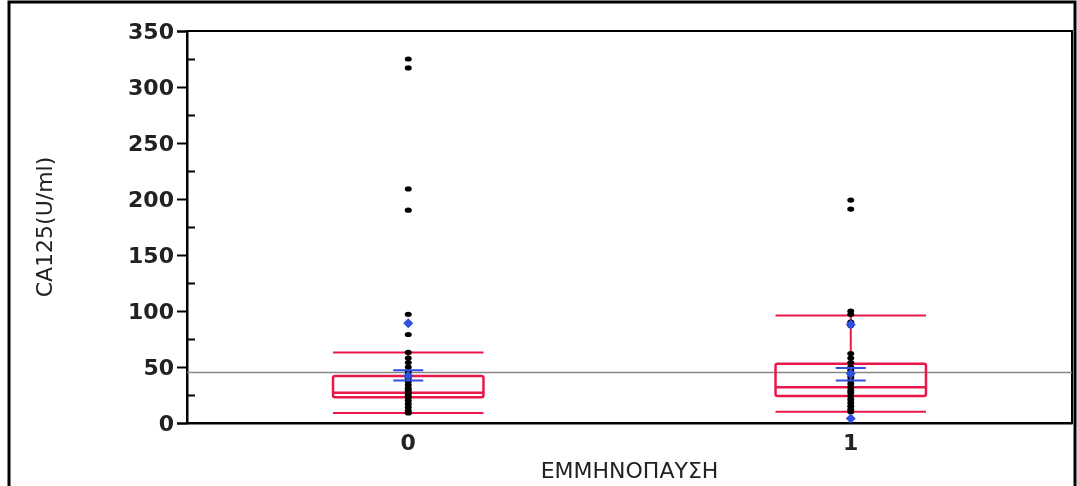 The image size is (1077, 486). I want to click on y-tick-label: 50, so click(158, 367).